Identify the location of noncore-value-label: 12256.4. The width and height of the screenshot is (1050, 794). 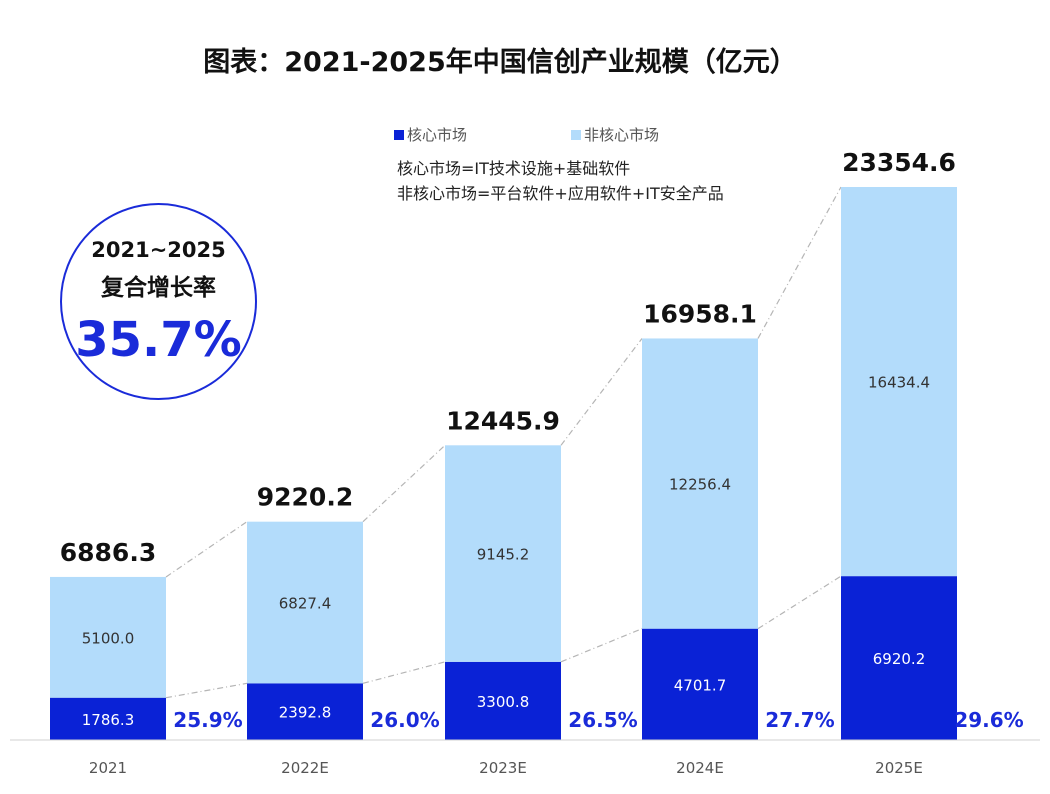
(700, 485).